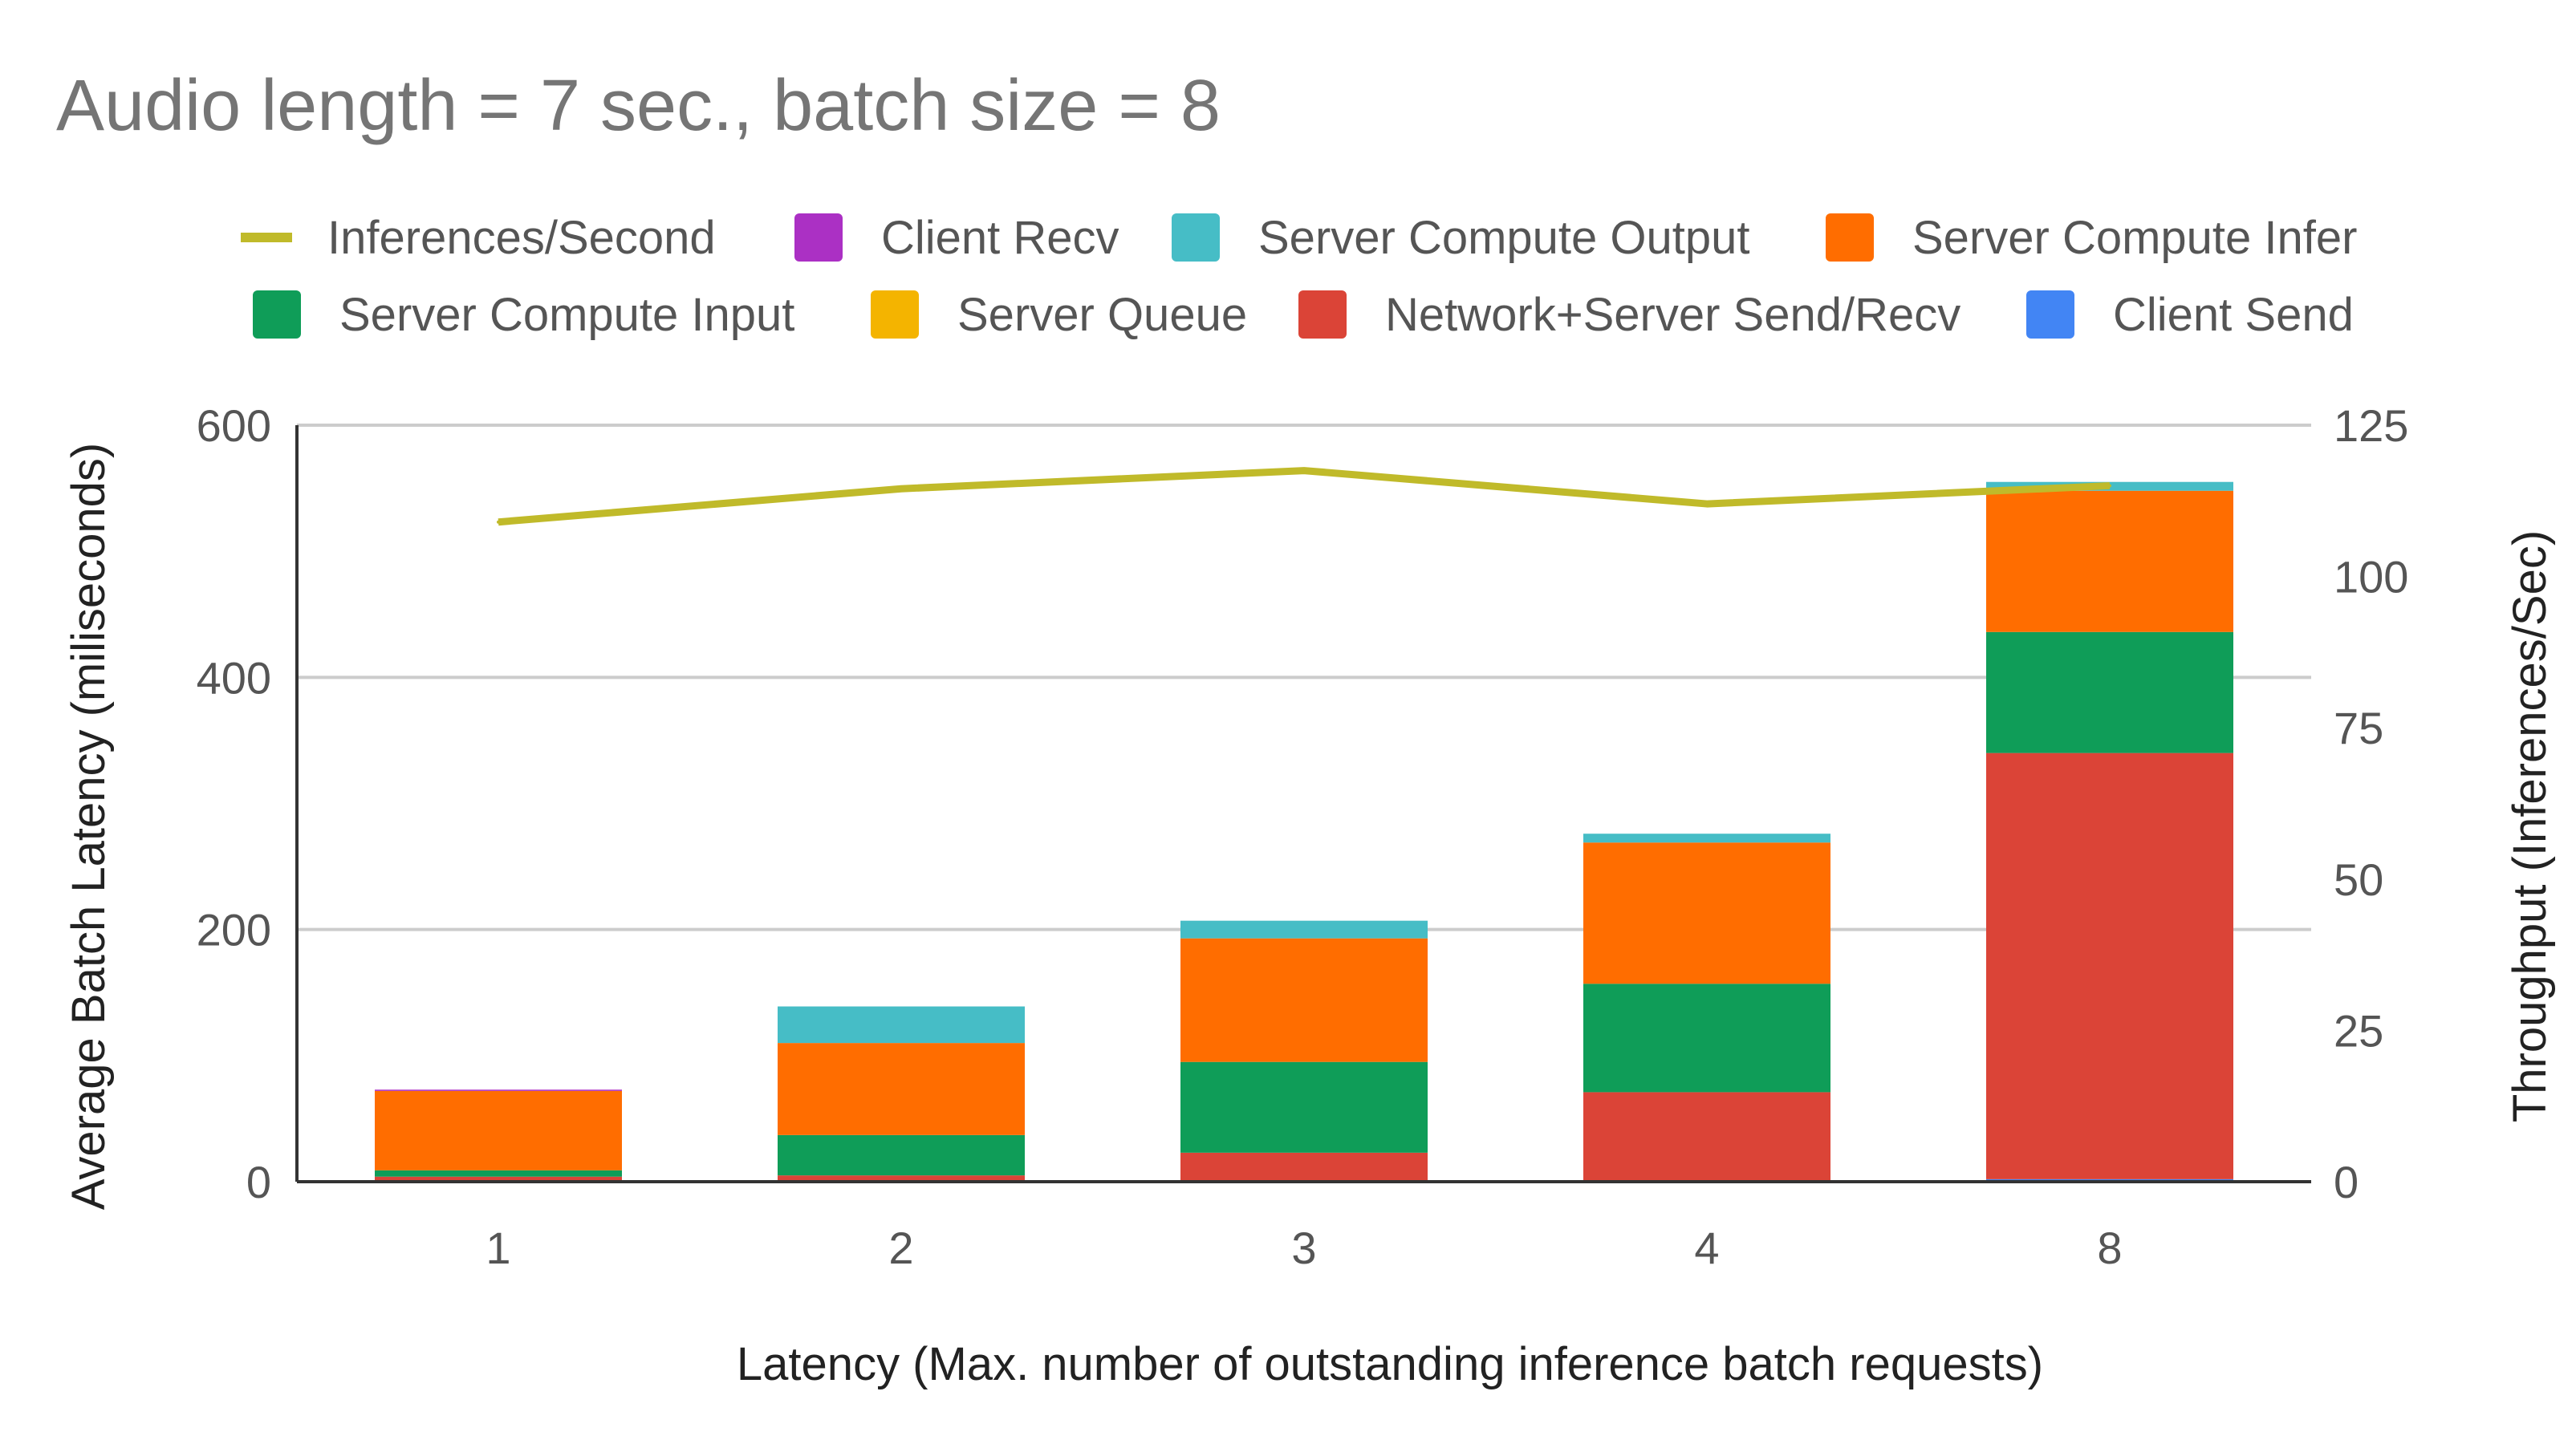 The image size is (2576, 1432). I want to click on y2-tick-label: 50, so click(2358, 880).